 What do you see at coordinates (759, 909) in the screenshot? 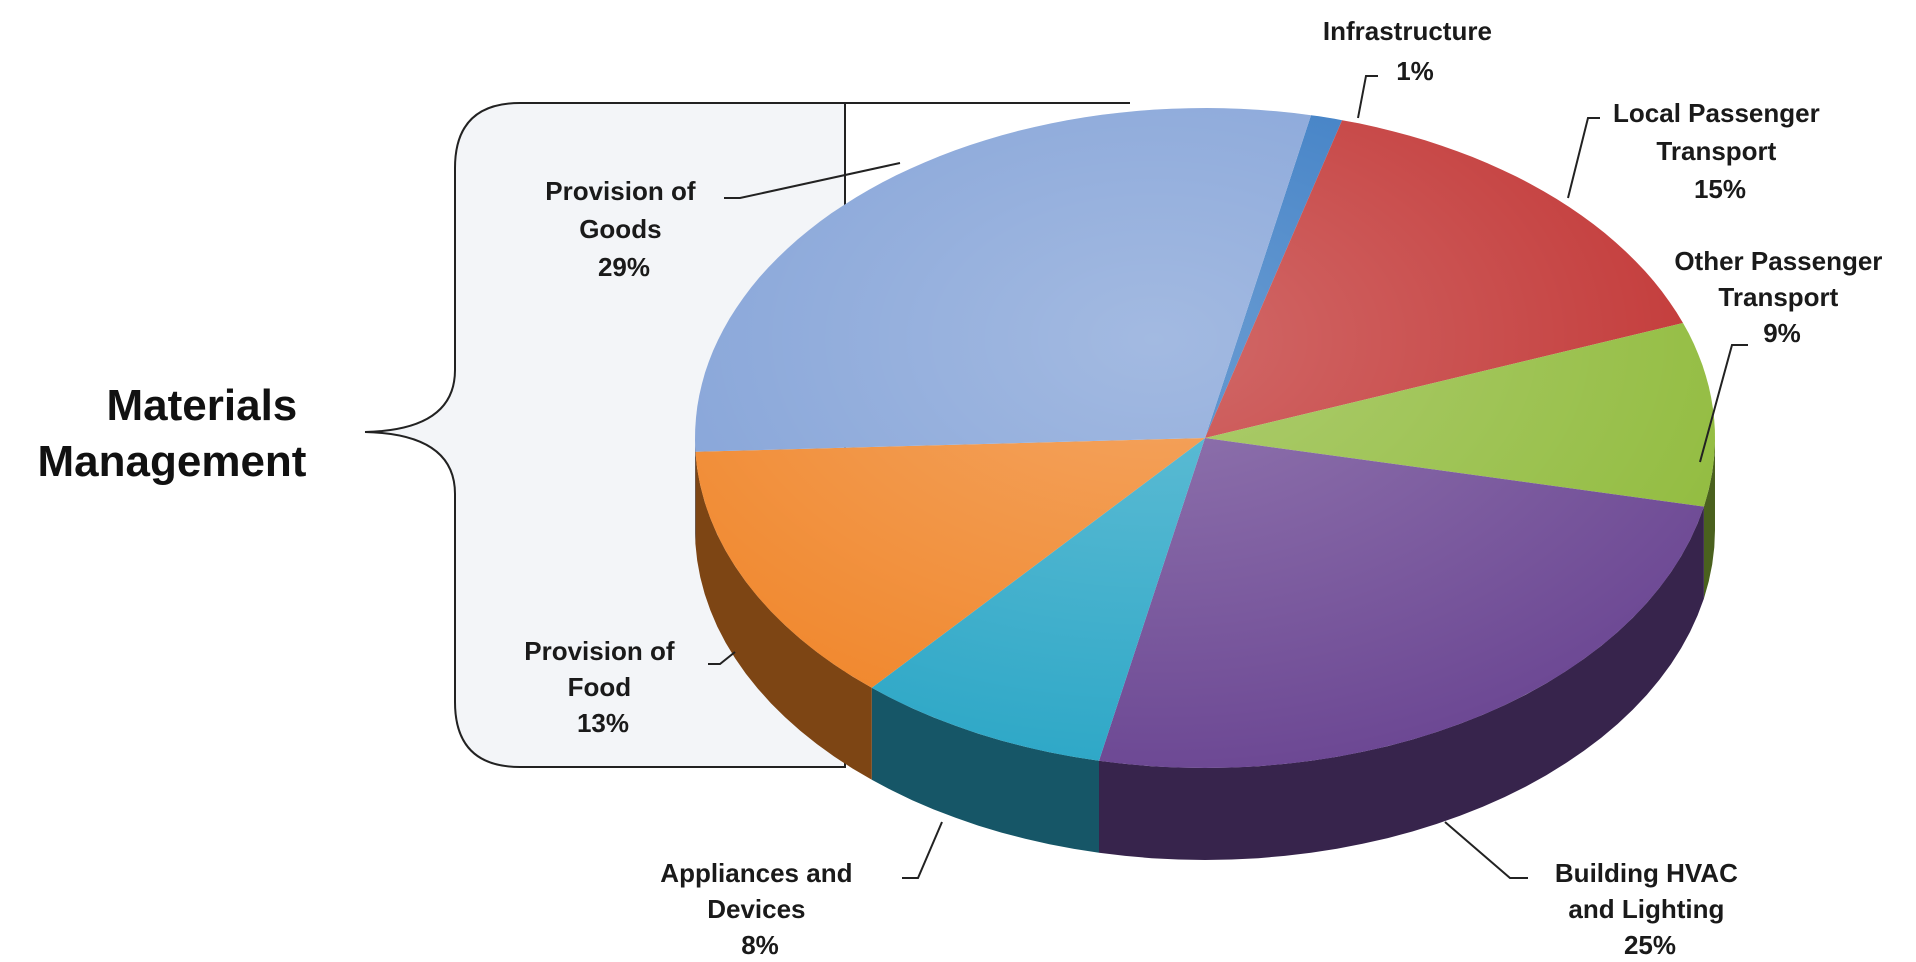
I see `label-appliances-and-devices: Appliances and Devices 8%` at bounding box center [759, 909].